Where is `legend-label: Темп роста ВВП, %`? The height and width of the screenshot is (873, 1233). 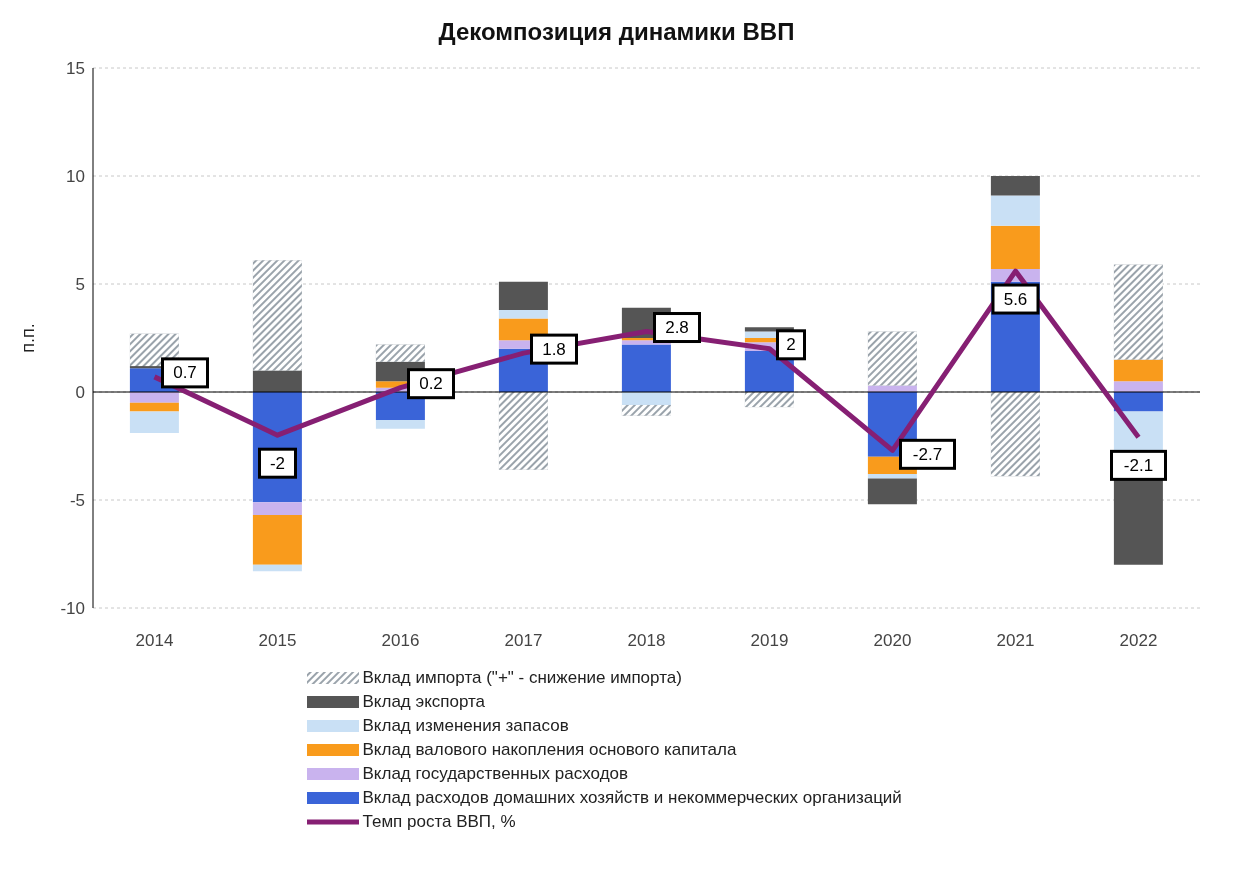 legend-label: Темп роста ВВП, % is located at coordinates (439, 822).